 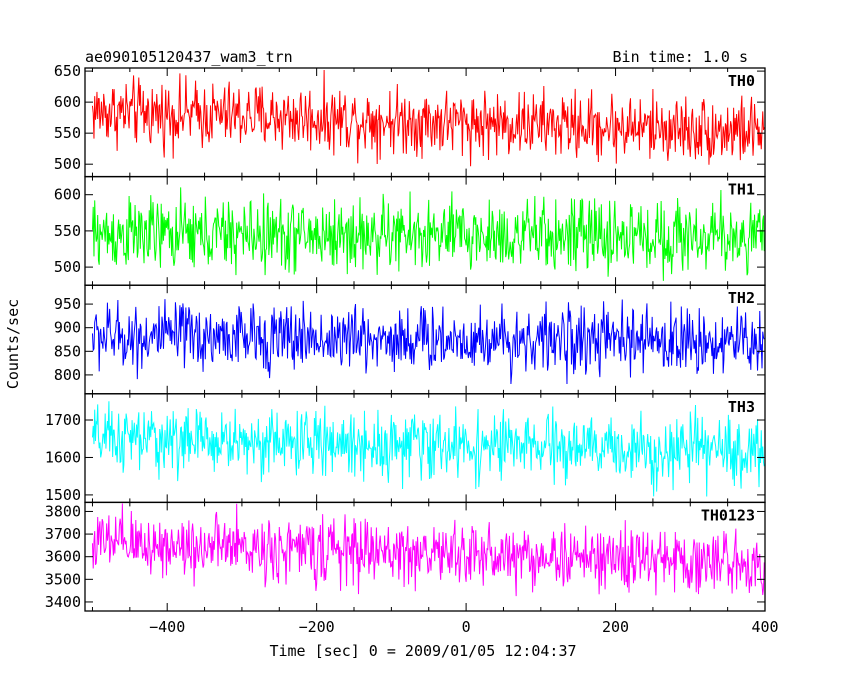 I want to click on panel-th0123: 3400 3500 3600 3700 3800 TH0123, so click(x=405, y=556).